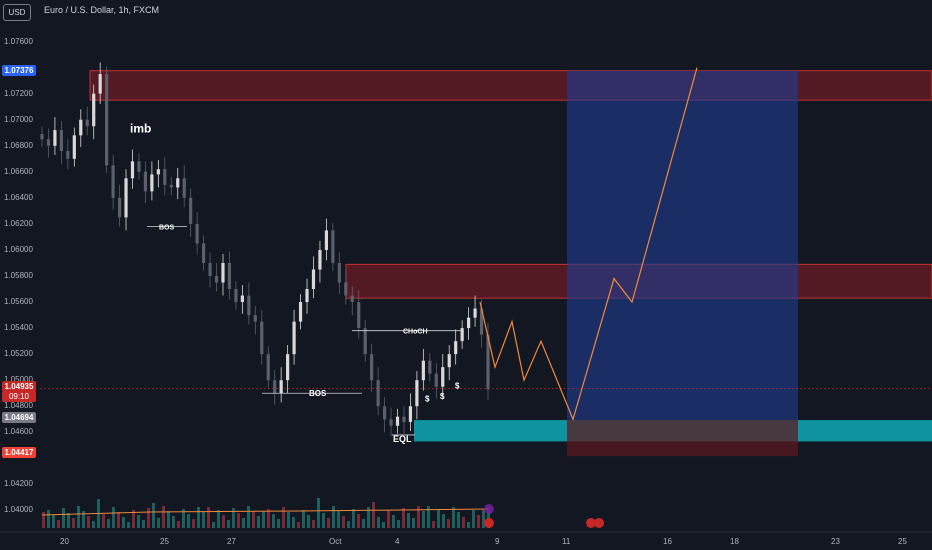 The width and height of the screenshot is (932, 550). Describe the element at coordinates (18, 41) in the screenshot. I see `price-tick: 1.07600` at that location.